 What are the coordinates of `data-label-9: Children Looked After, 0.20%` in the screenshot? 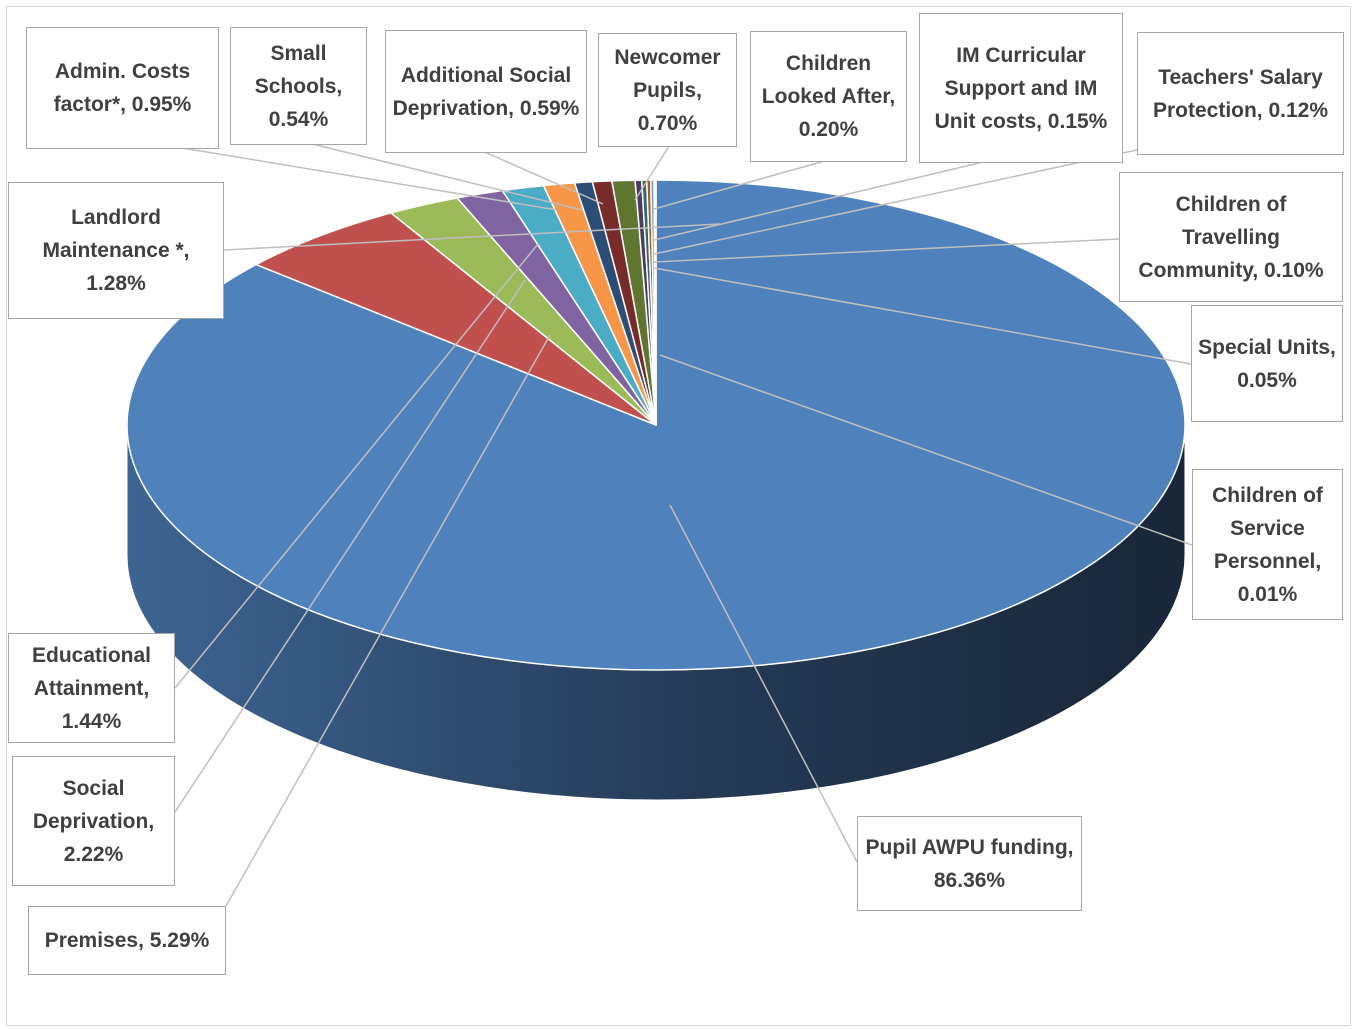 It's located at (828, 96).